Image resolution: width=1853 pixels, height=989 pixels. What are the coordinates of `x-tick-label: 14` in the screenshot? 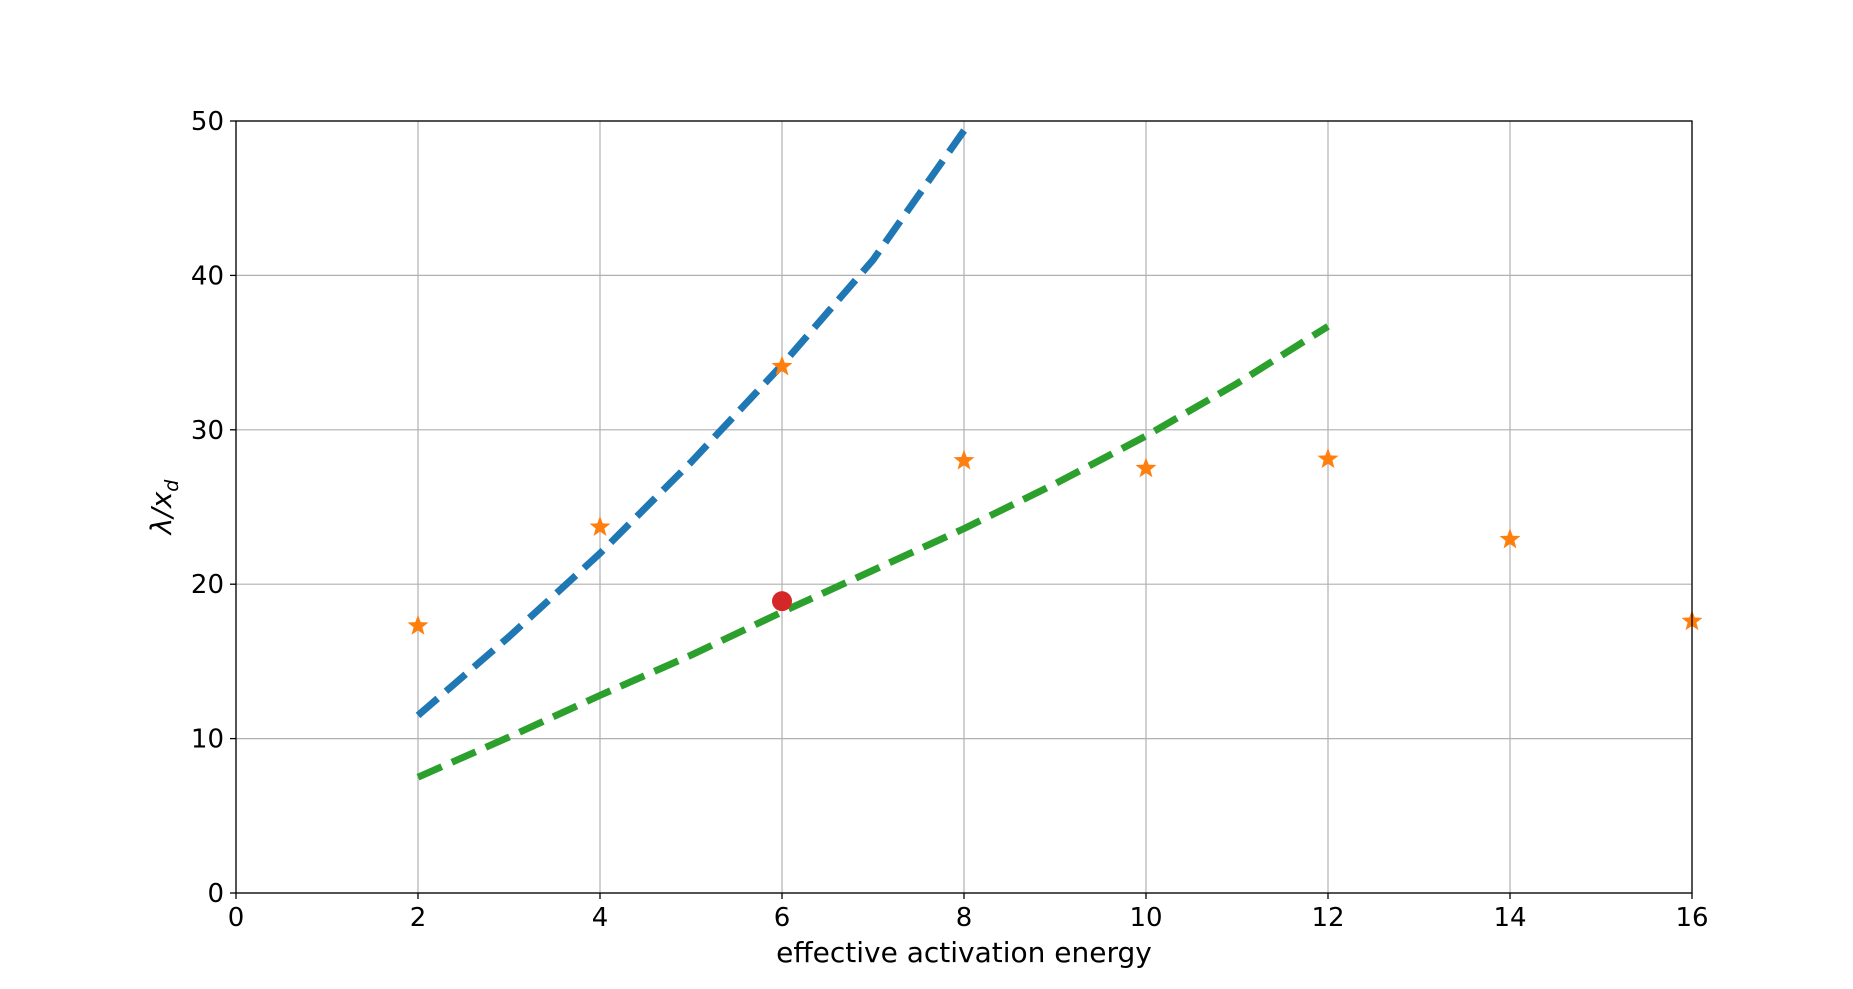 It's located at (1509, 918).